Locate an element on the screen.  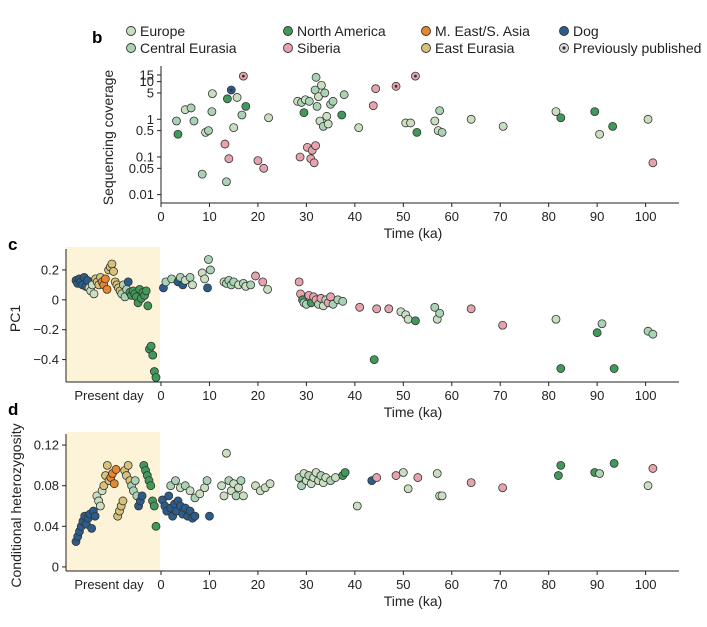
y-tick-label: 1 is located at coordinates (150, 119).